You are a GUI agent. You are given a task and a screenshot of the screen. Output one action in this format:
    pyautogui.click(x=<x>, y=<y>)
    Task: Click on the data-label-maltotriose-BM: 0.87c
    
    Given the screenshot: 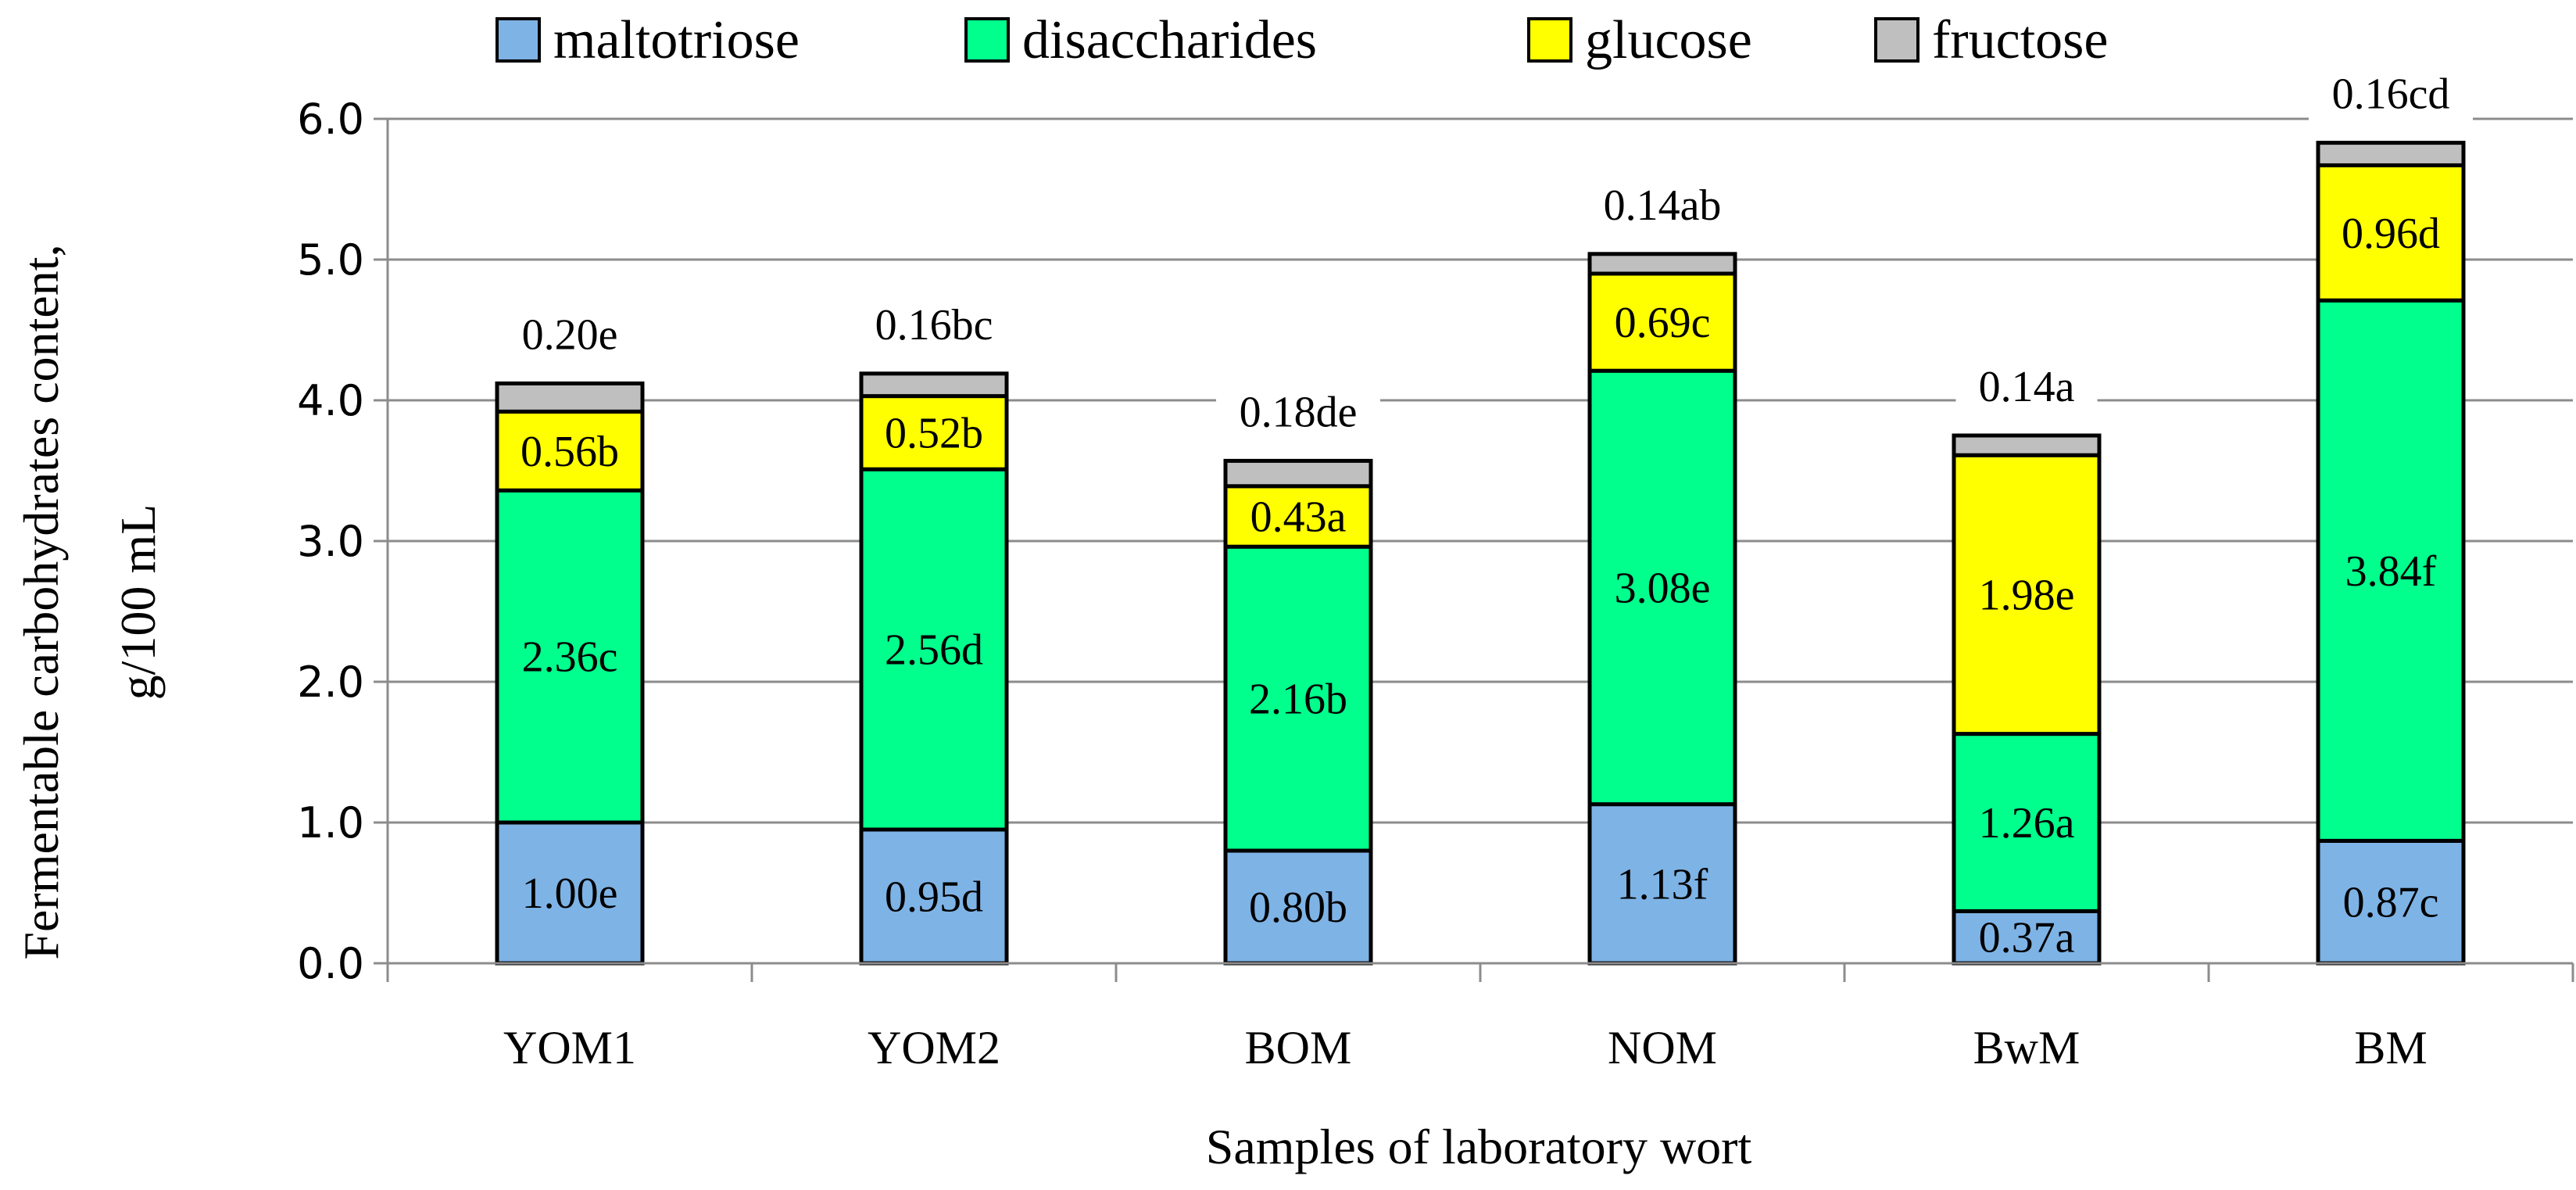 What is the action you would take?
    pyautogui.click(x=2391, y=903)
    